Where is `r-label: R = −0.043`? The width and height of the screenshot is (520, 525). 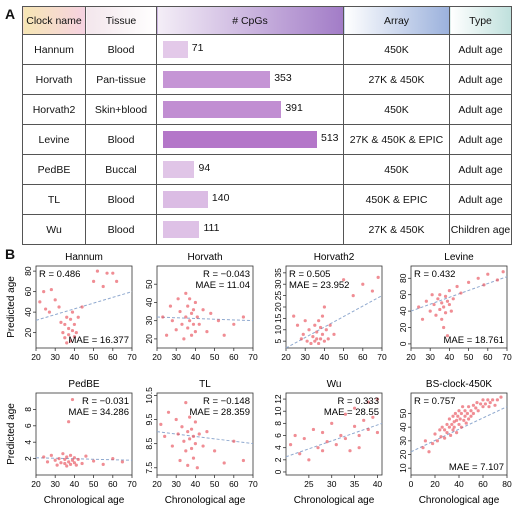
r-label: R = −0.043 is located at coordinates (226, 274).